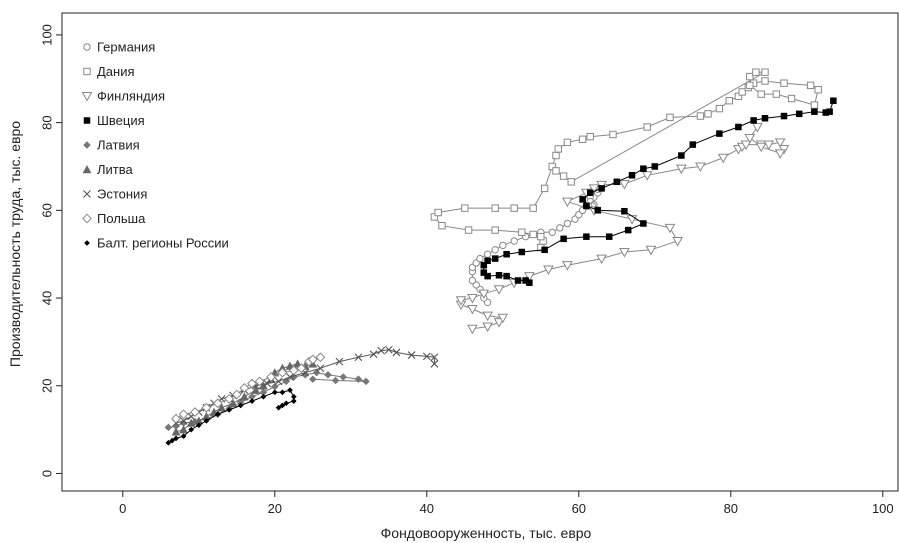 The image size is (899, 543). I want to click on y-tick-label: 0, so click(46, 473).